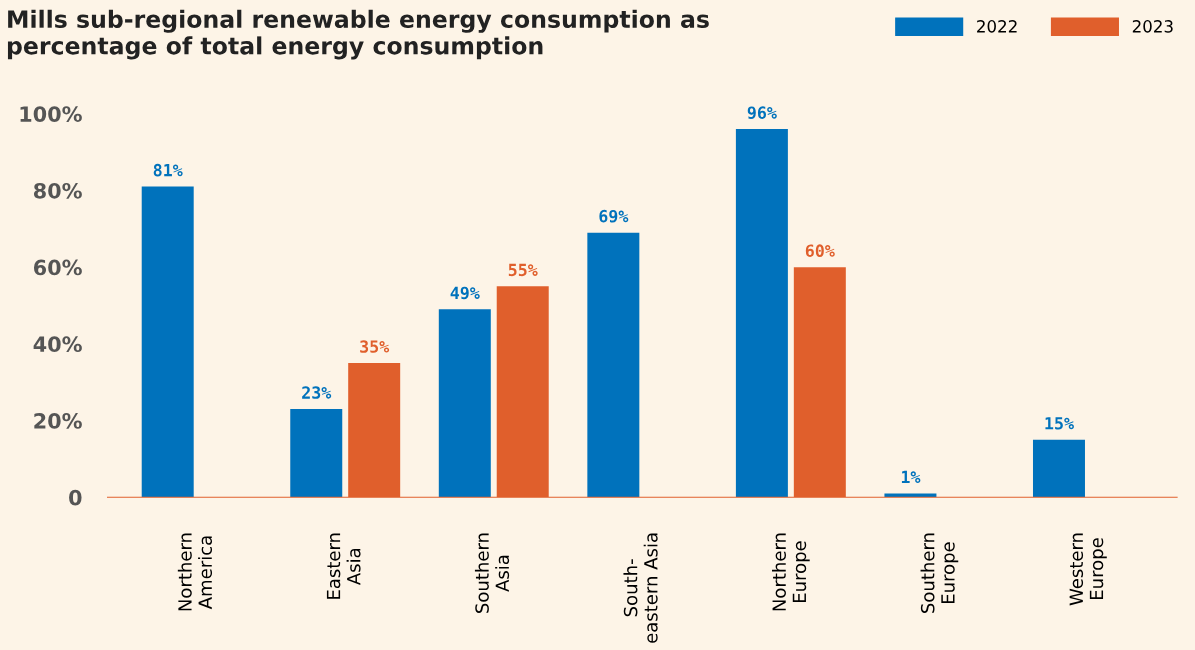 Image resolution: width=1195 pixels, height=650 pixels. I want to click on legend-label: 2022, so click(997, 26).